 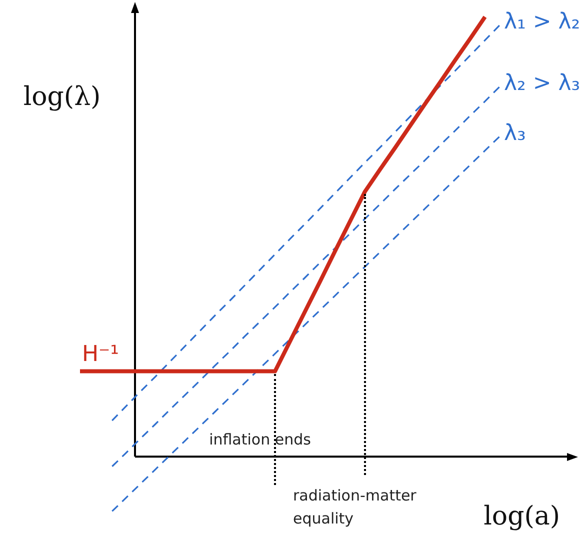 I want to click on series-label: λ₂ > λ₃, so click(x=542, y=83).